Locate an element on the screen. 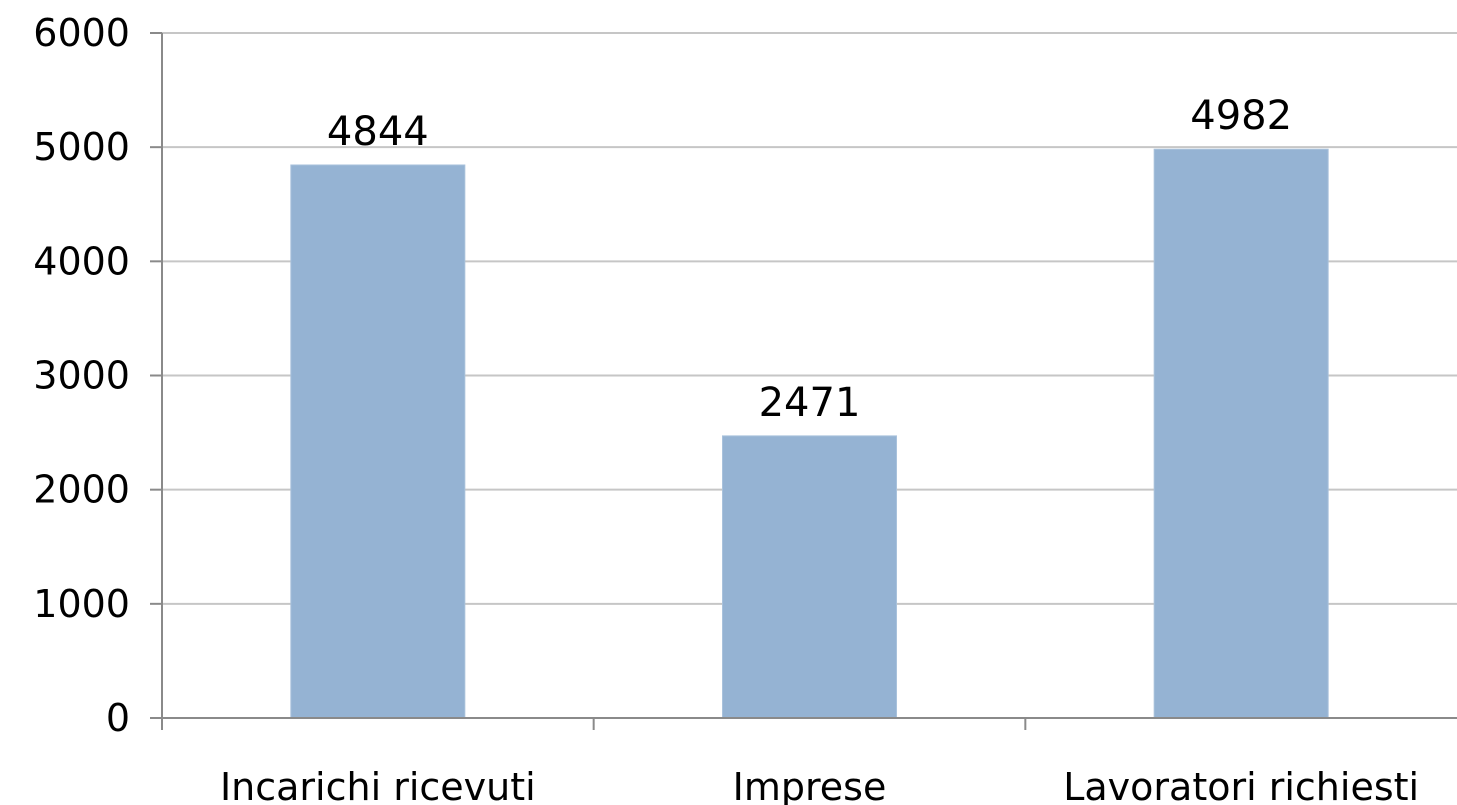  y-tick-label: 1000 is located at coordinates (81, 604).